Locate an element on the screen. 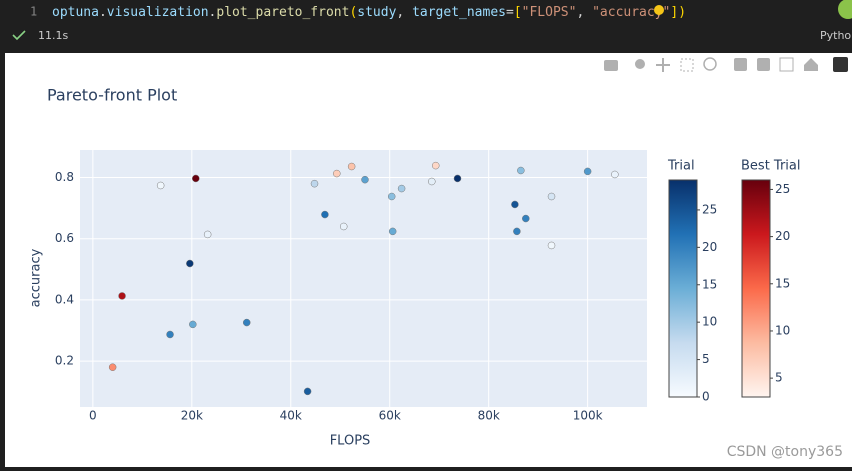 The width and height of the screenshot is (852, 471). zoom-icon is located at coordinates (640, 64).